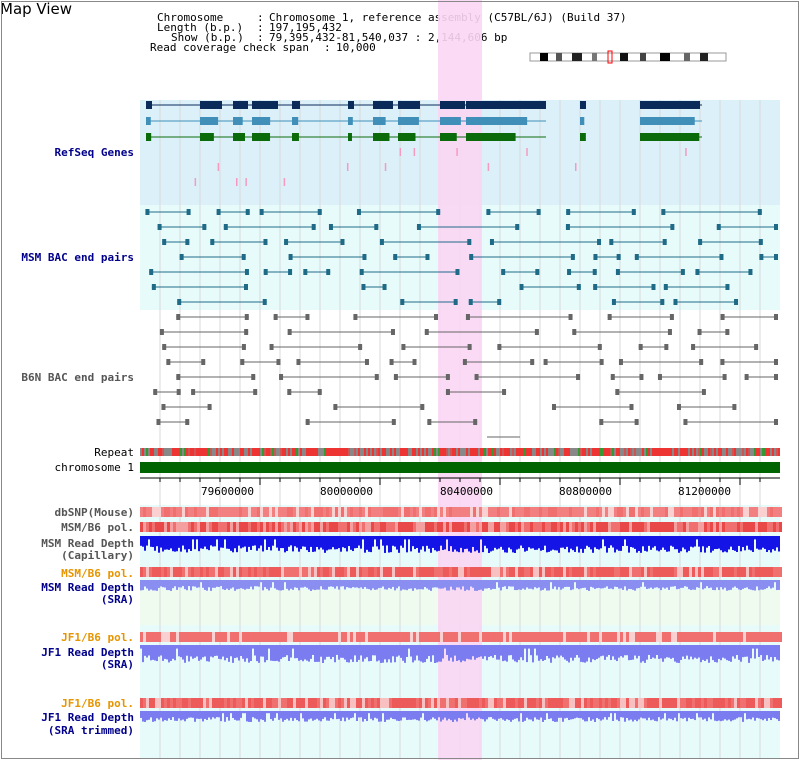 This screenshot has height=760, width=800. I want to click on msm-depth-capillary-label-1: MSM Read Depth, so click(87, 543).